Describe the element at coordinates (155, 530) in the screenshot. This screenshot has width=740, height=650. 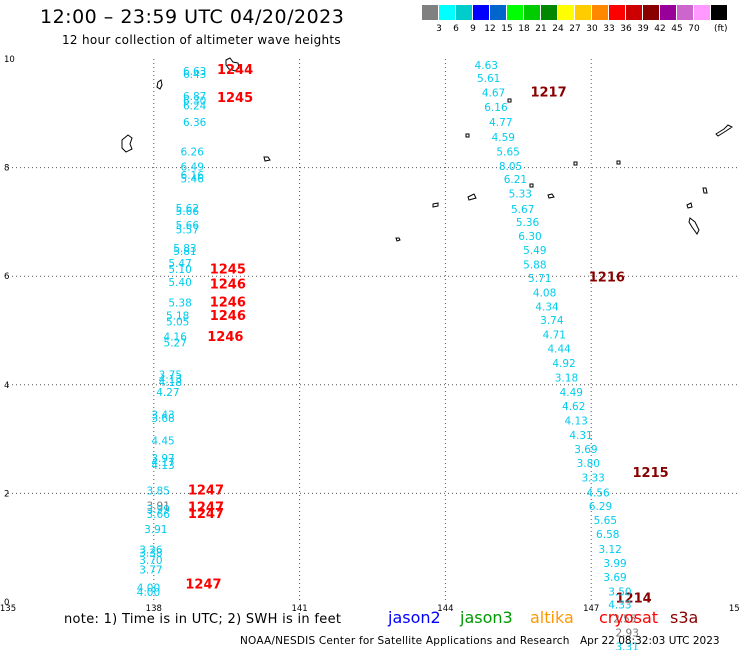
I see `wave-height-label: 3.91` at that location.